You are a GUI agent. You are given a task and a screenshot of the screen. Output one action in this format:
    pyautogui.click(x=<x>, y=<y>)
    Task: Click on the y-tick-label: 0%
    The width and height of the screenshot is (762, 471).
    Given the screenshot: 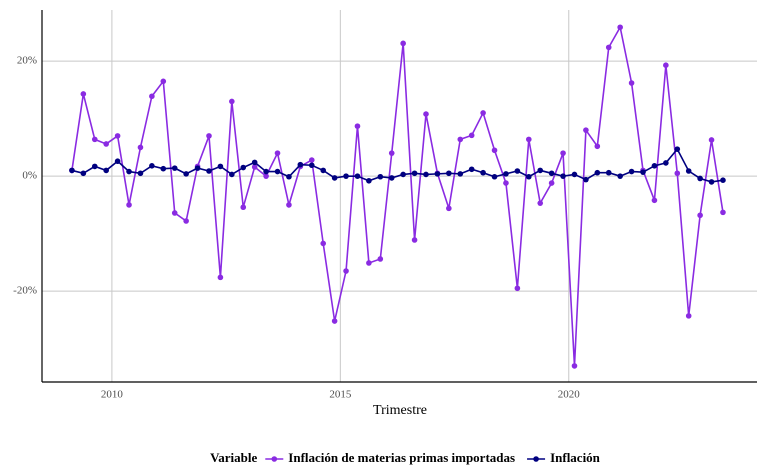 What is the action you would take?
    pyautogui.click(x=29, y=176)
    